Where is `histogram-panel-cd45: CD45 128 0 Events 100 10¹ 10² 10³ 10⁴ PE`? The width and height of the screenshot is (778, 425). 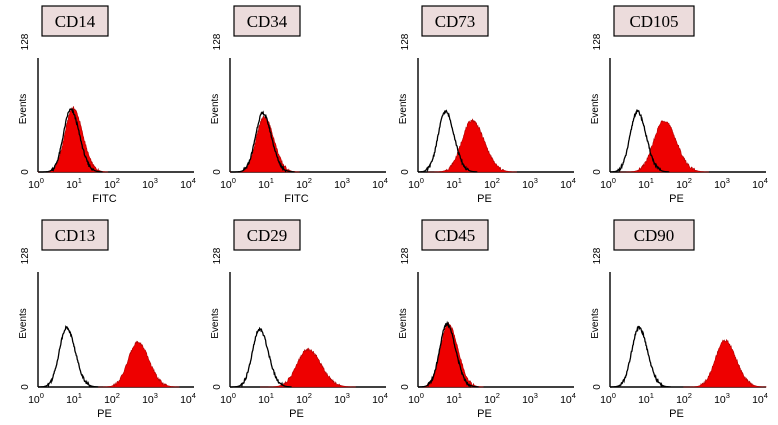
histogram-panel-cd45: CD45 128 0 Events 100 10¹ 10² 10³ 10⁴ PE is located at coordinates (487, 319).